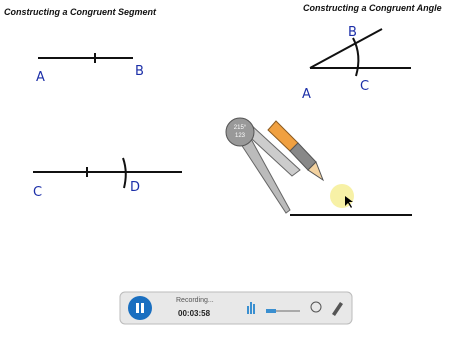  Describe the element at coordinates (135, 187) in the screenshot. I see `label: D` at that location.